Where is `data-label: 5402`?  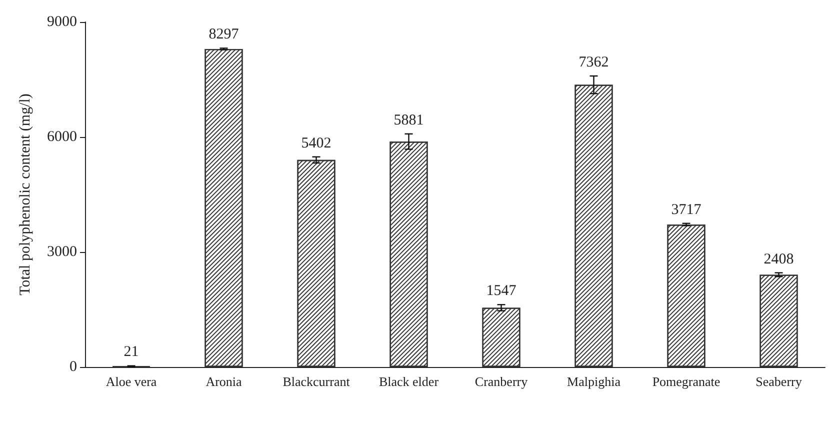
data-label: 5402 is located at coordinates (316, 143).